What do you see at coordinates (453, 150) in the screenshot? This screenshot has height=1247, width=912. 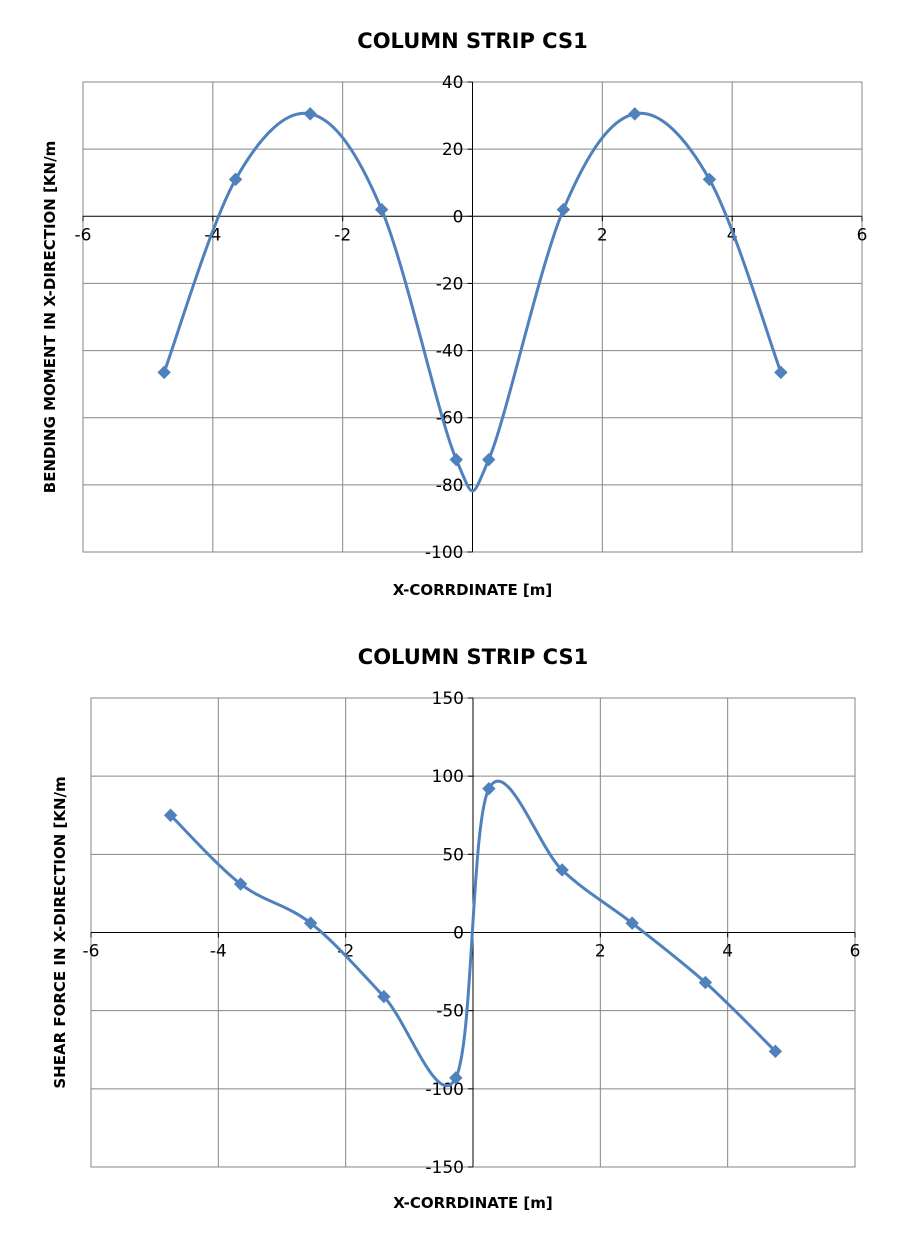 I see `moment-y-tick-label: 20` at bounding box center [453, 150].